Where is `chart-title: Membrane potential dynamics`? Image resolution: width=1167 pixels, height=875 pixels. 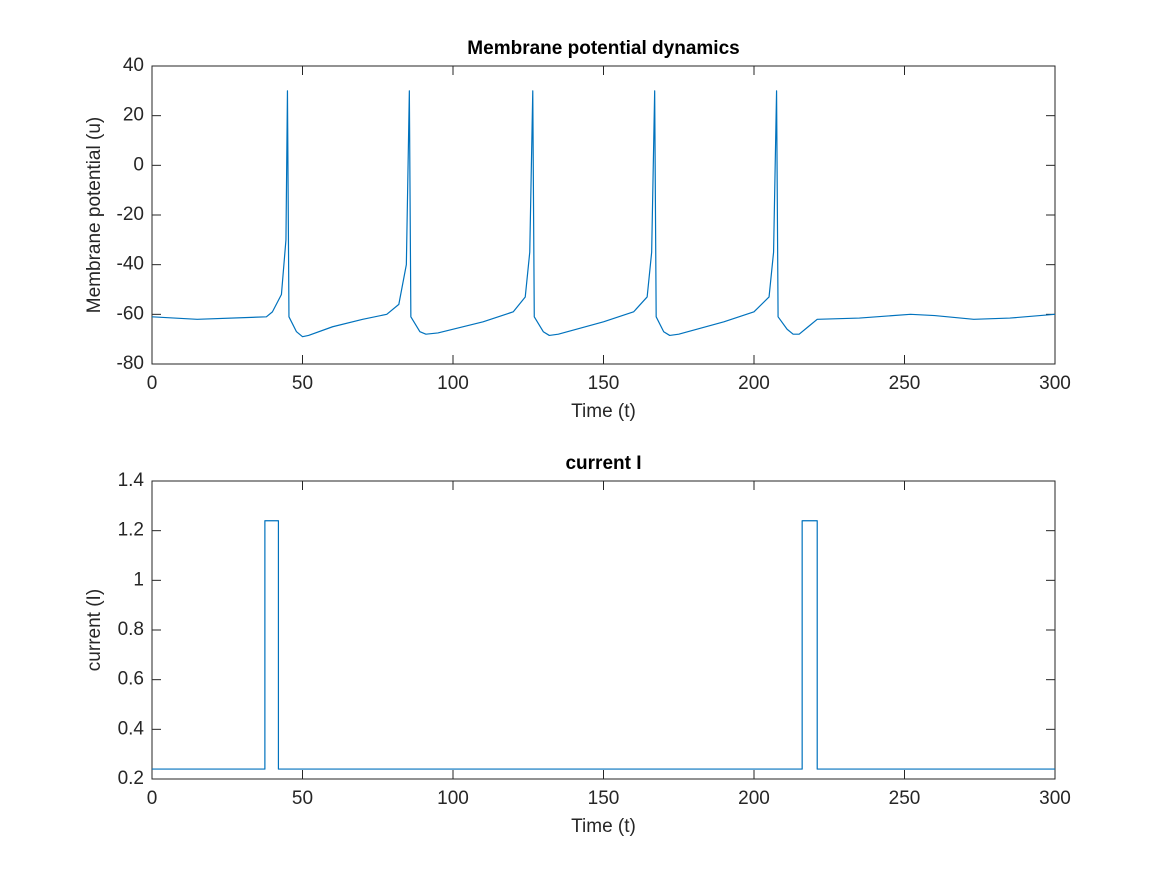 chart-title: Membrane potential dynamics is located at coordinates (603, 48).